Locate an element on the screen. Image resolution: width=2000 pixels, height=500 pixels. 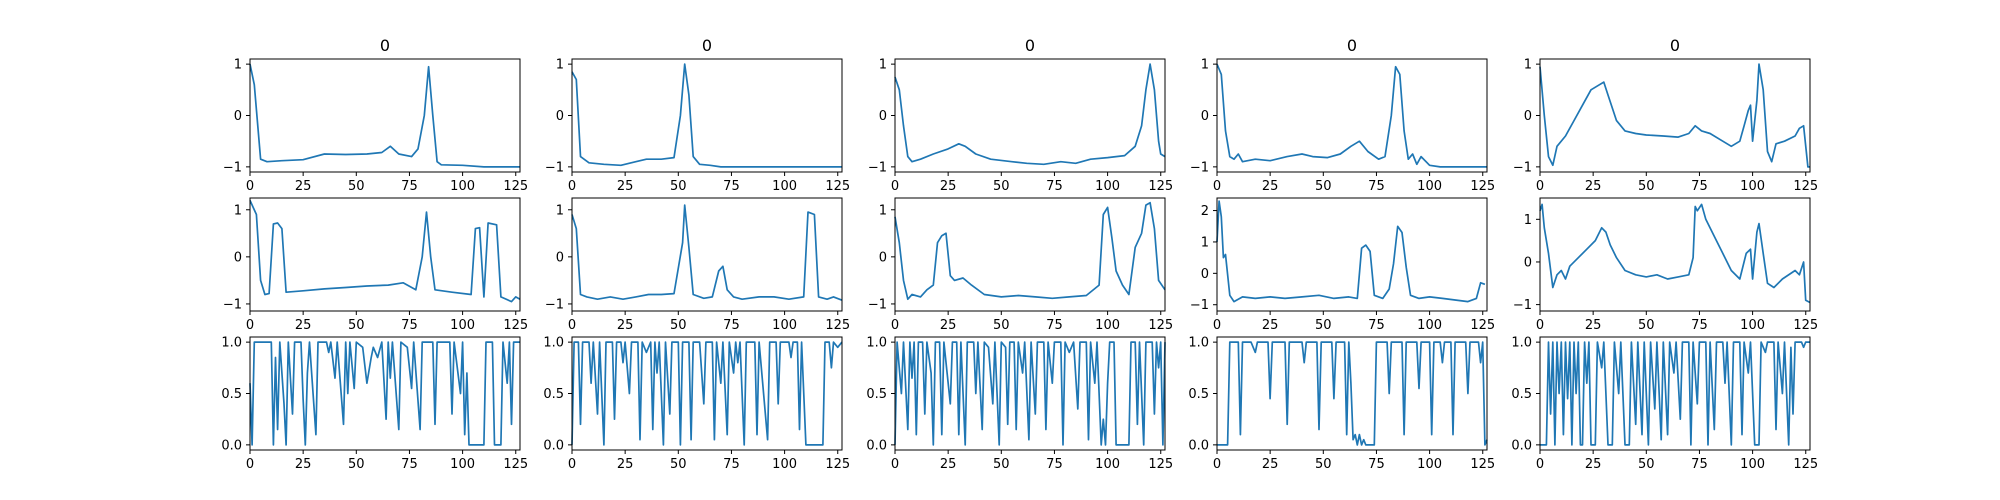
x-tick-label-r1-c3-5: 125 is located at coordinates (1482, 325).